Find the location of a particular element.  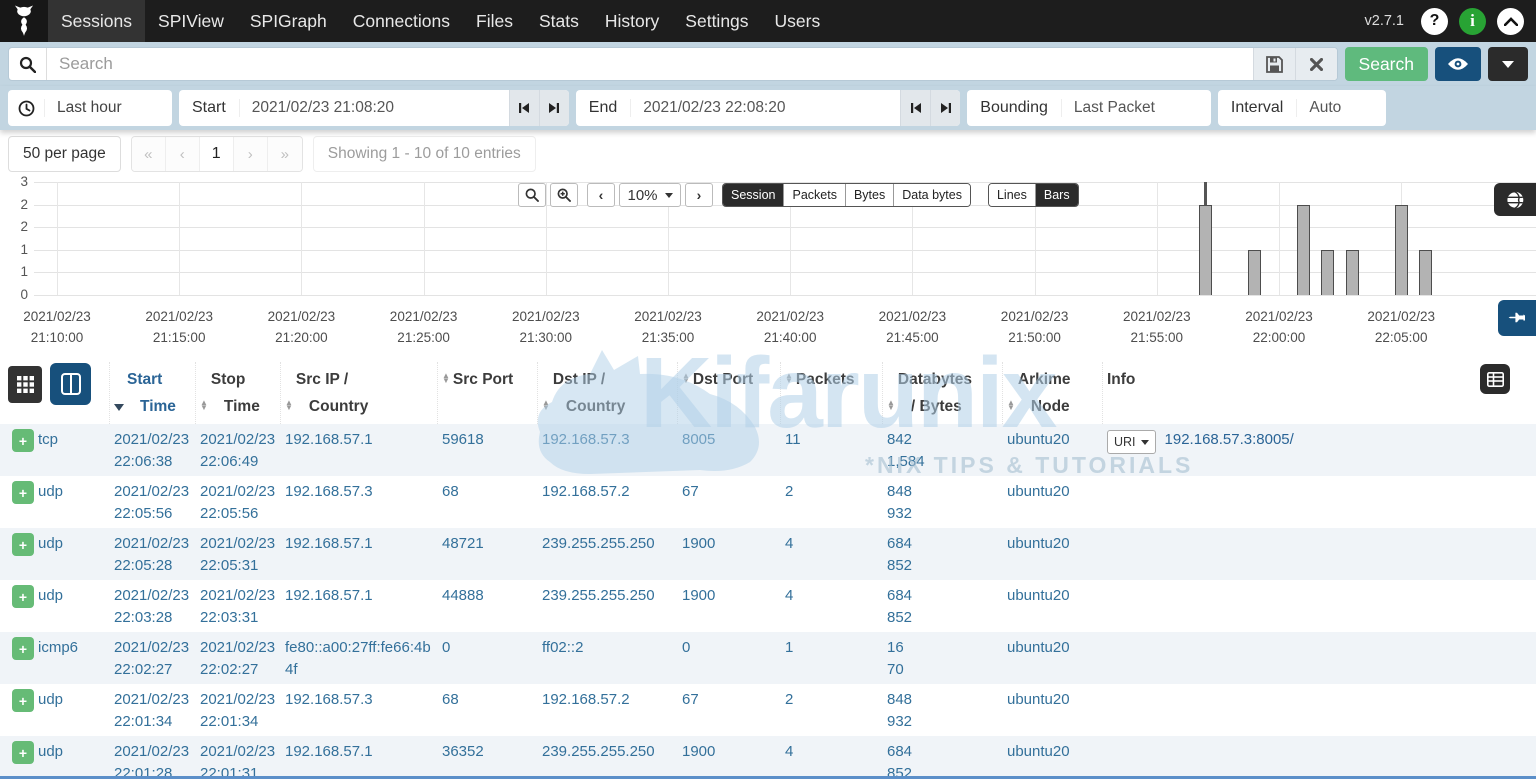

cell-src-ip: 192.168.57.3 is located at coordinates (329, 491).